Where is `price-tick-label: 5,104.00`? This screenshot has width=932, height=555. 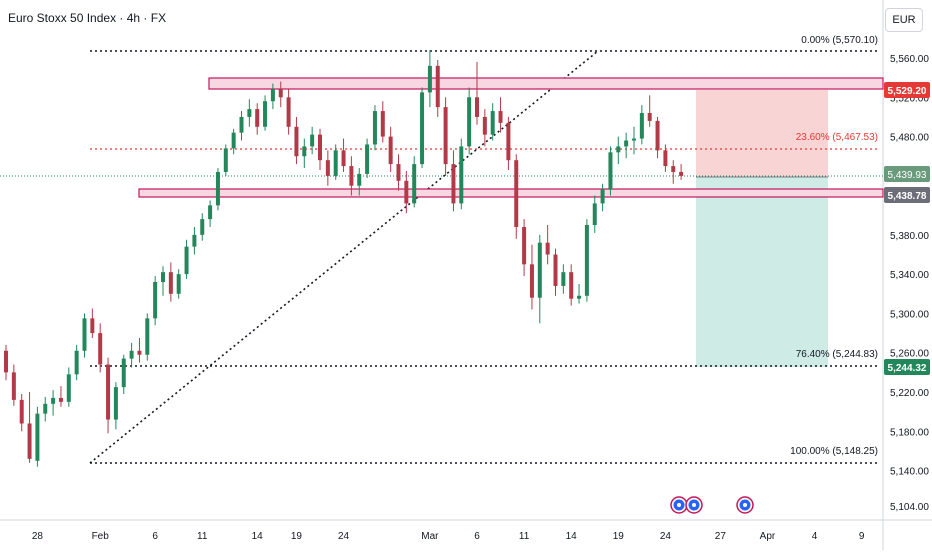
price-tick-label: 5,104.00 is located at coordinates (909, 507).